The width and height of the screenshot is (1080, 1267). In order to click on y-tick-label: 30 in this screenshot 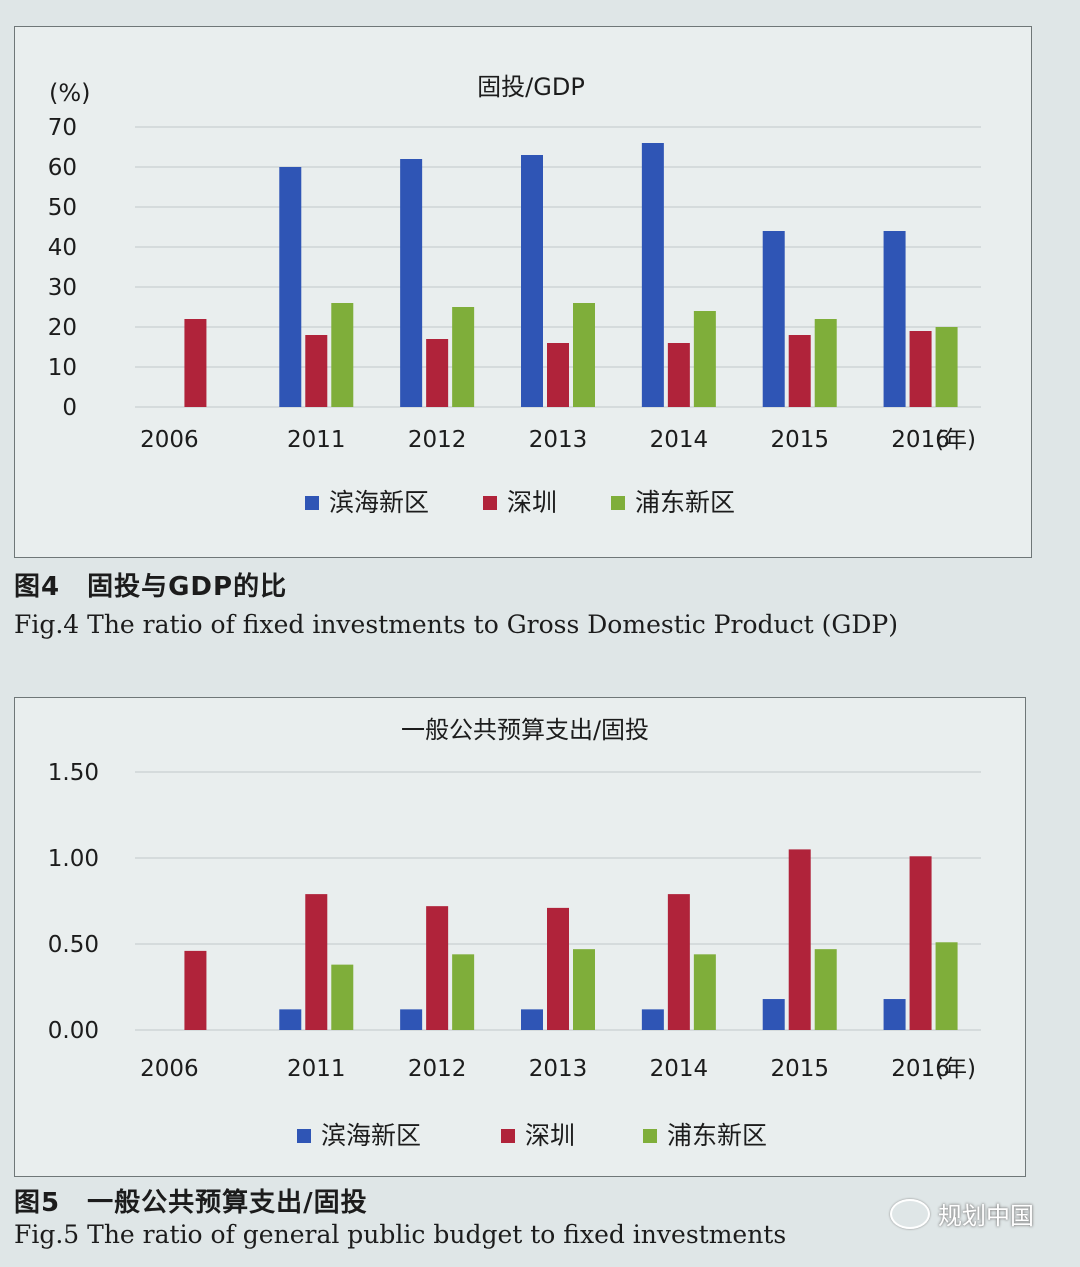, I will do `click(62, 288)`.